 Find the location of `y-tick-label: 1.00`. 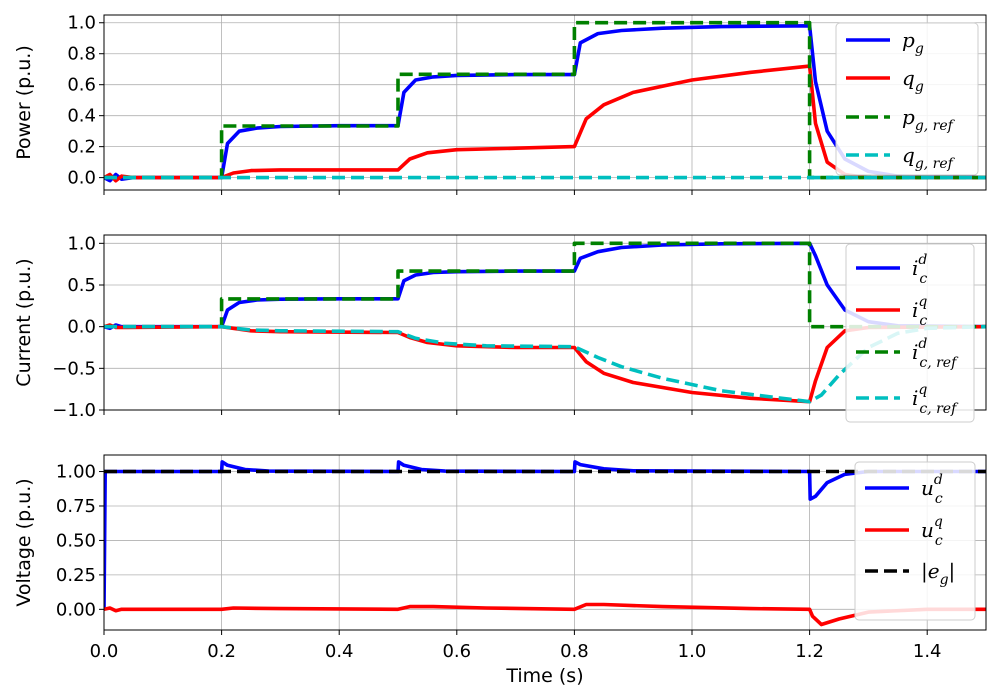

y-tick-label: 1.00 is located at coordinates (76, 472).